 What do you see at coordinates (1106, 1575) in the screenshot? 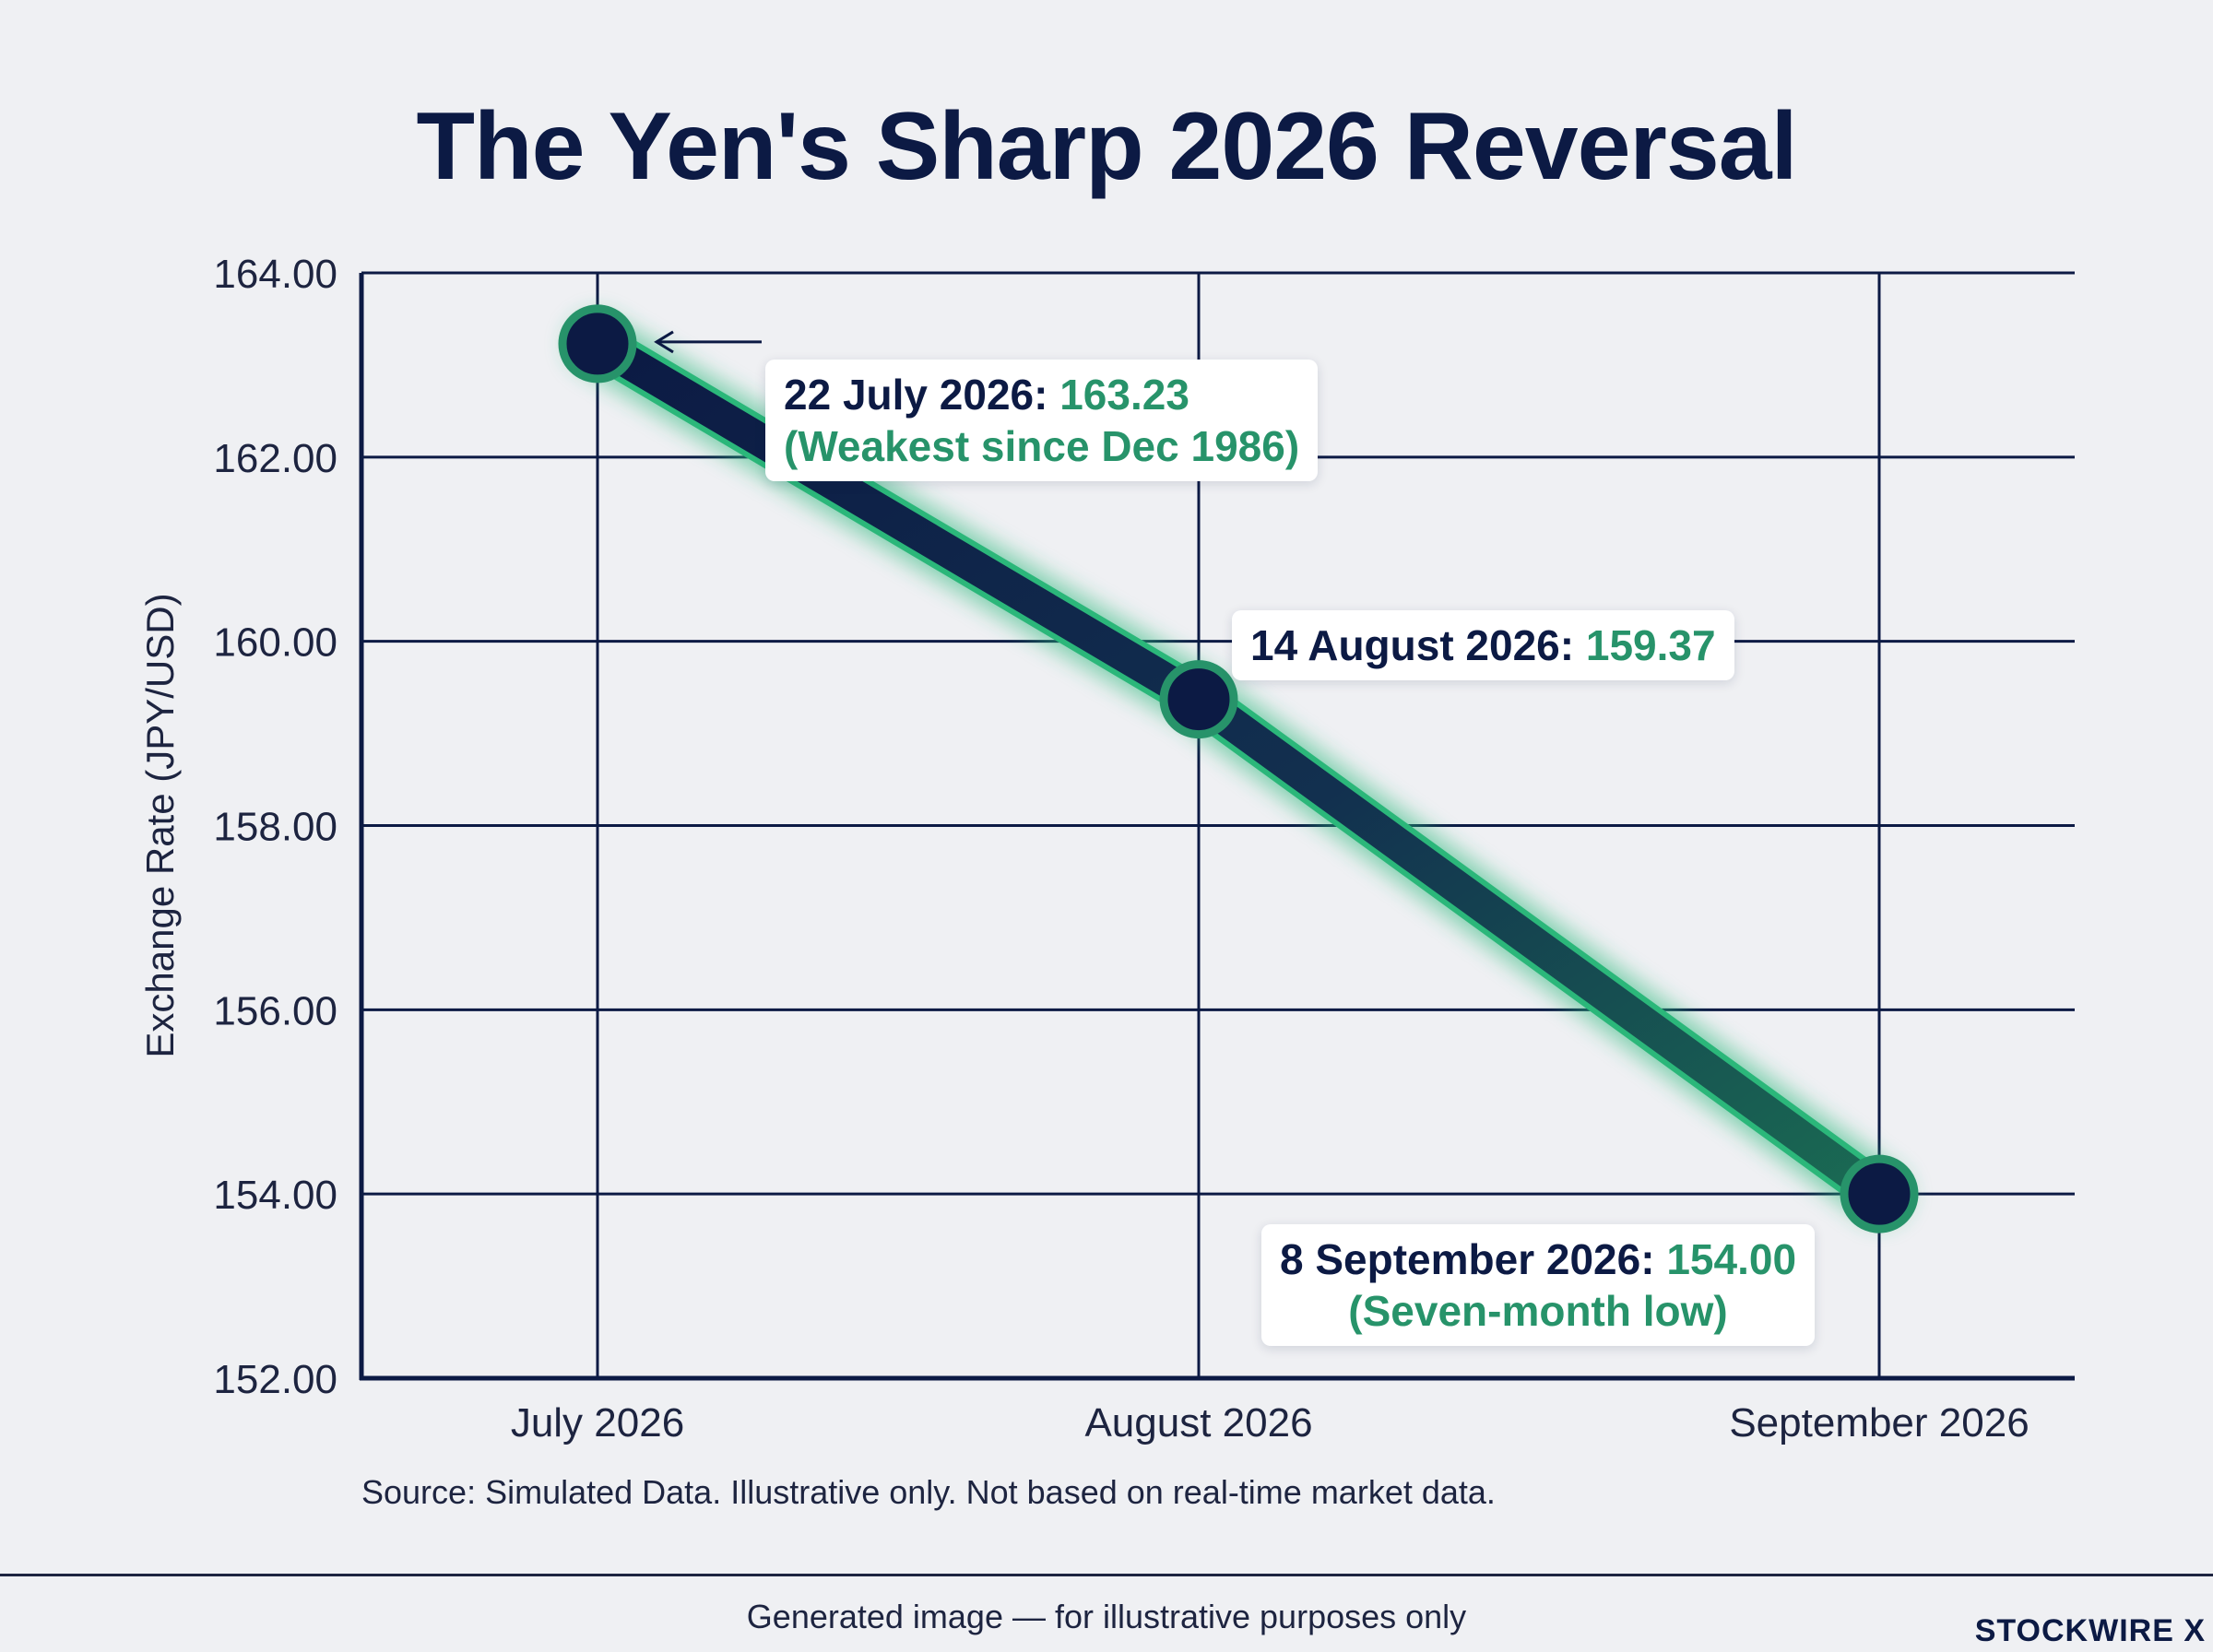
I see `footer-divider` at bounding box center [1106, 1575].